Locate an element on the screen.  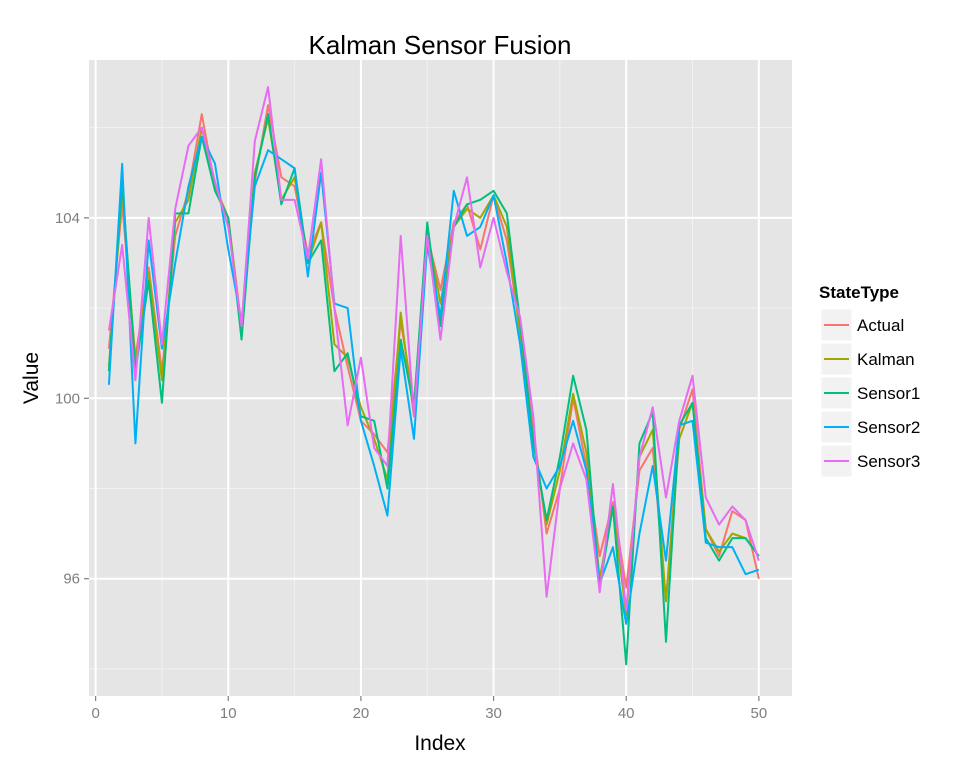
x-axis-ticks: 0 10 20 30 40 50 is located at coordinates (429, 709).